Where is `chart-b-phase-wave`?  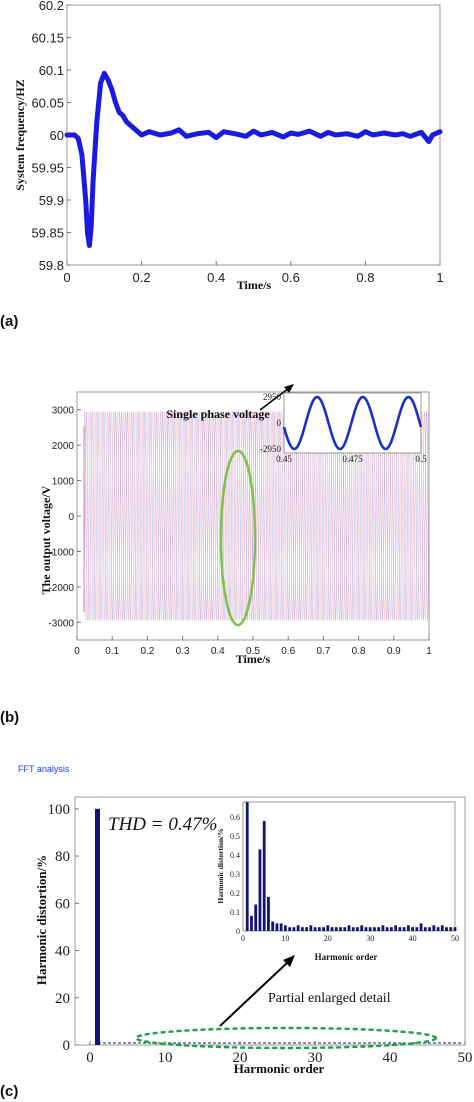
chart-b-phase-wave is located at coordinates (256, 516).